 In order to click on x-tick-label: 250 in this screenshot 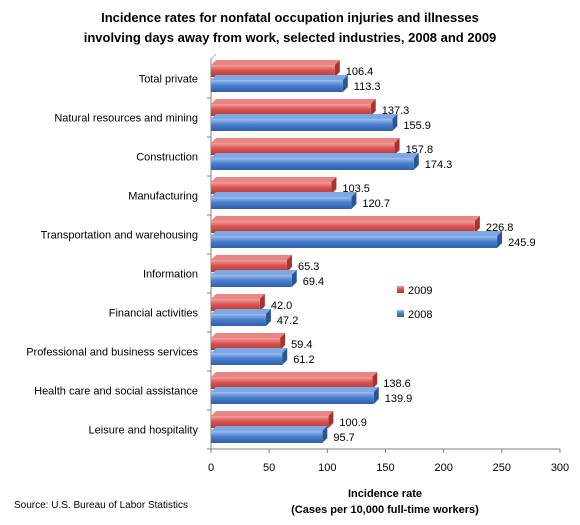, I will do `click(502, 468)`.